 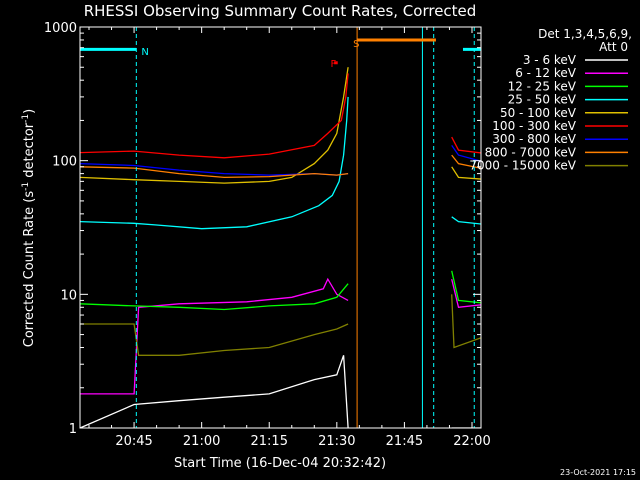 I want to click on footer-date: 23-Oct-2021 17:15, so click(x=598, y=472).